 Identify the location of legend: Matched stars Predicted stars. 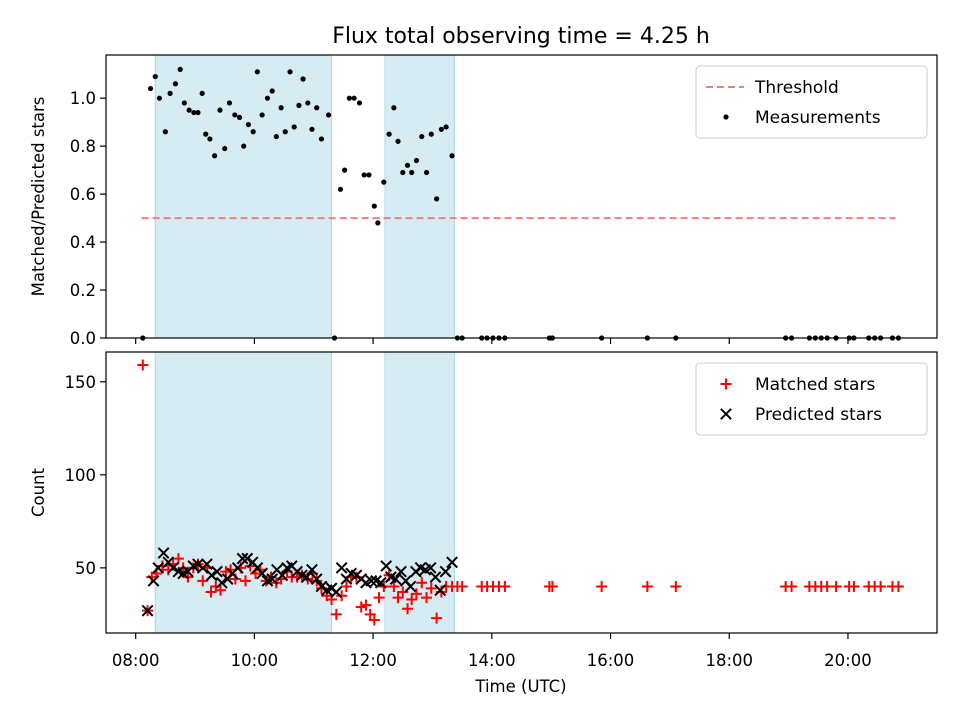
(811, 399).